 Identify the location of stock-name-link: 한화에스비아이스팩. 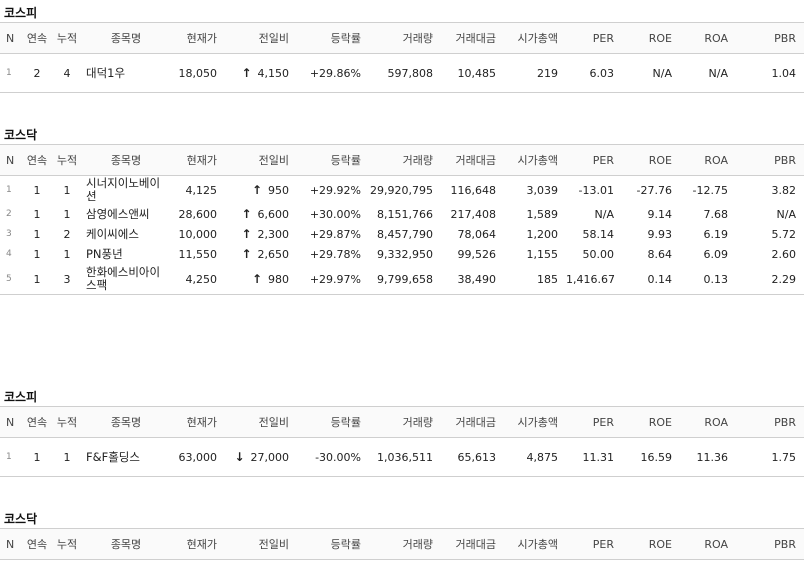
(126, 279).